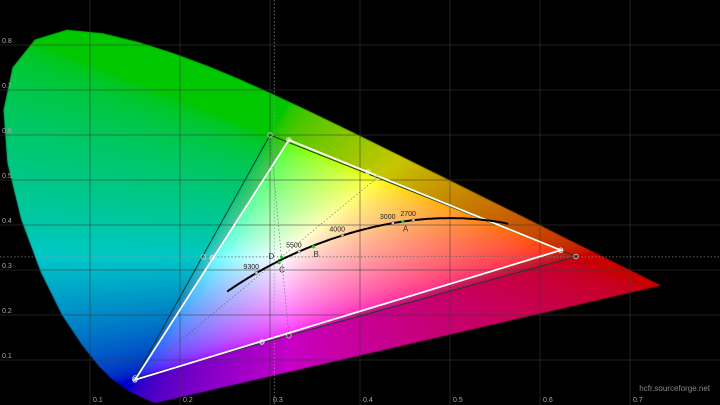 Image resolution: width=720 pixels, height=405 pixels. Describe the element at coordinates (7, 311) in the screenshot. I see `y-tick-label: 0.2` at that location.